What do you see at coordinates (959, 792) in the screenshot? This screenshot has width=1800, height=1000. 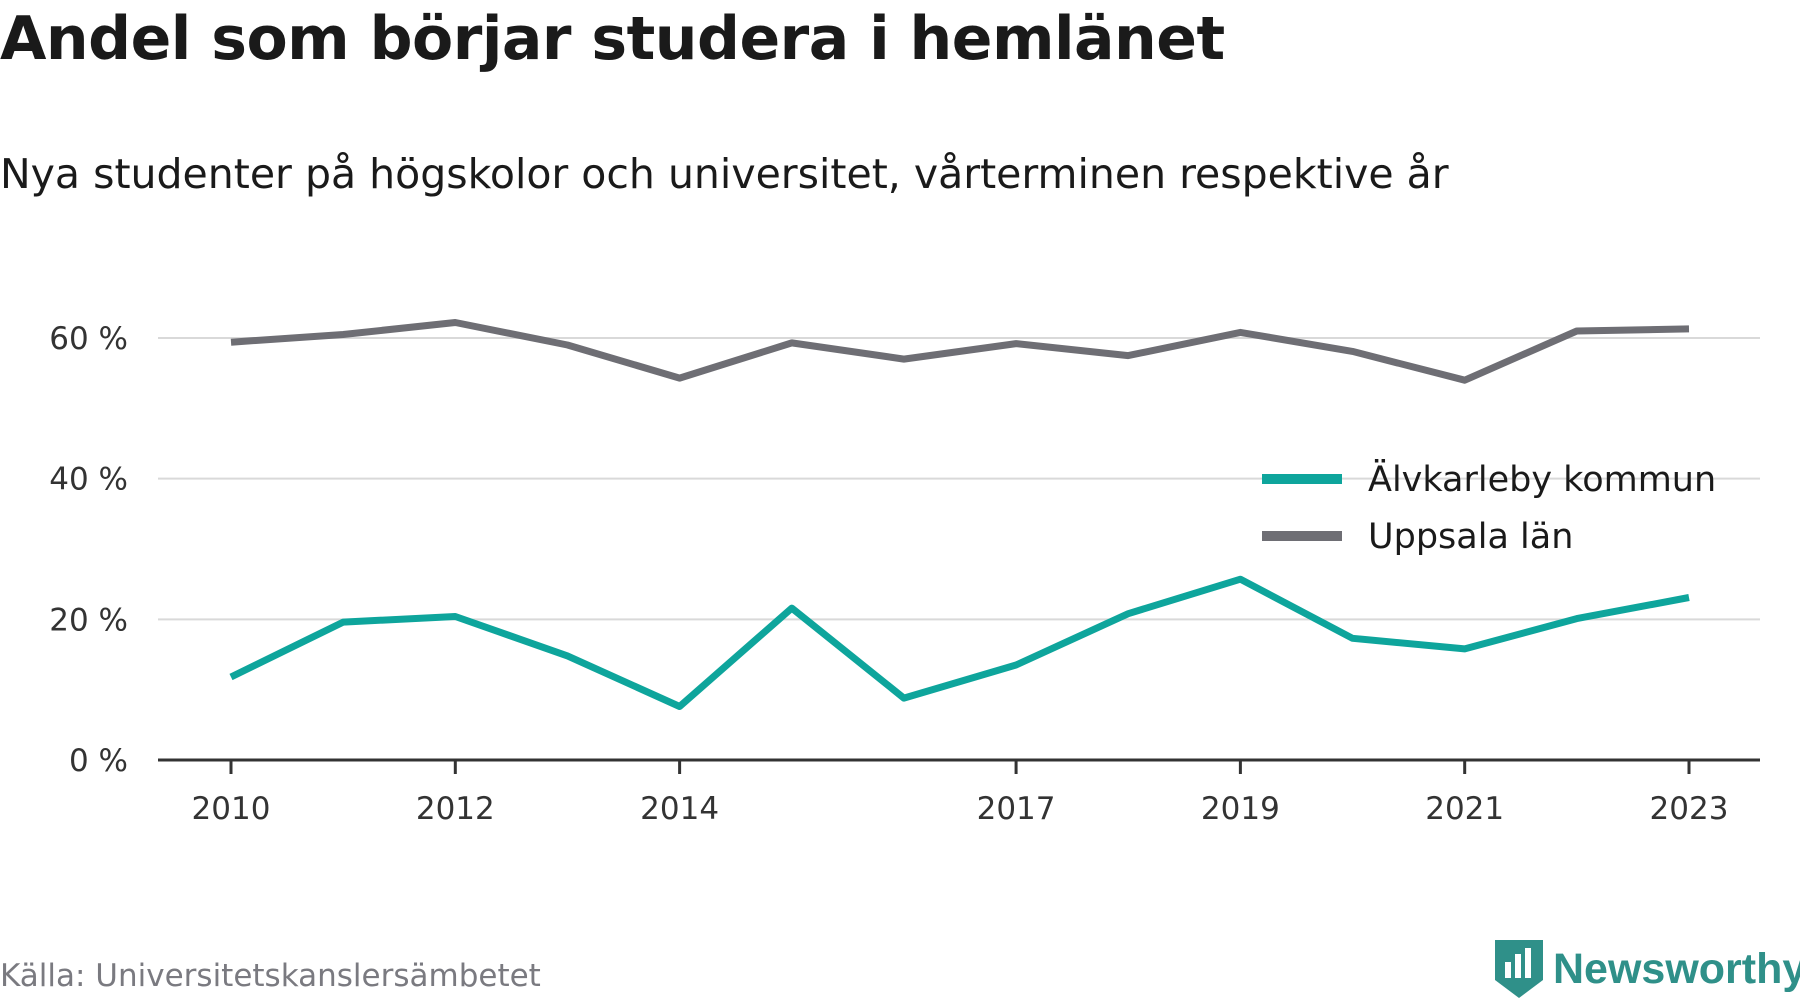 I see `x-axis: 2010 2012 2014 2017 2019 2021 2023` at bounding box center [959, 792].